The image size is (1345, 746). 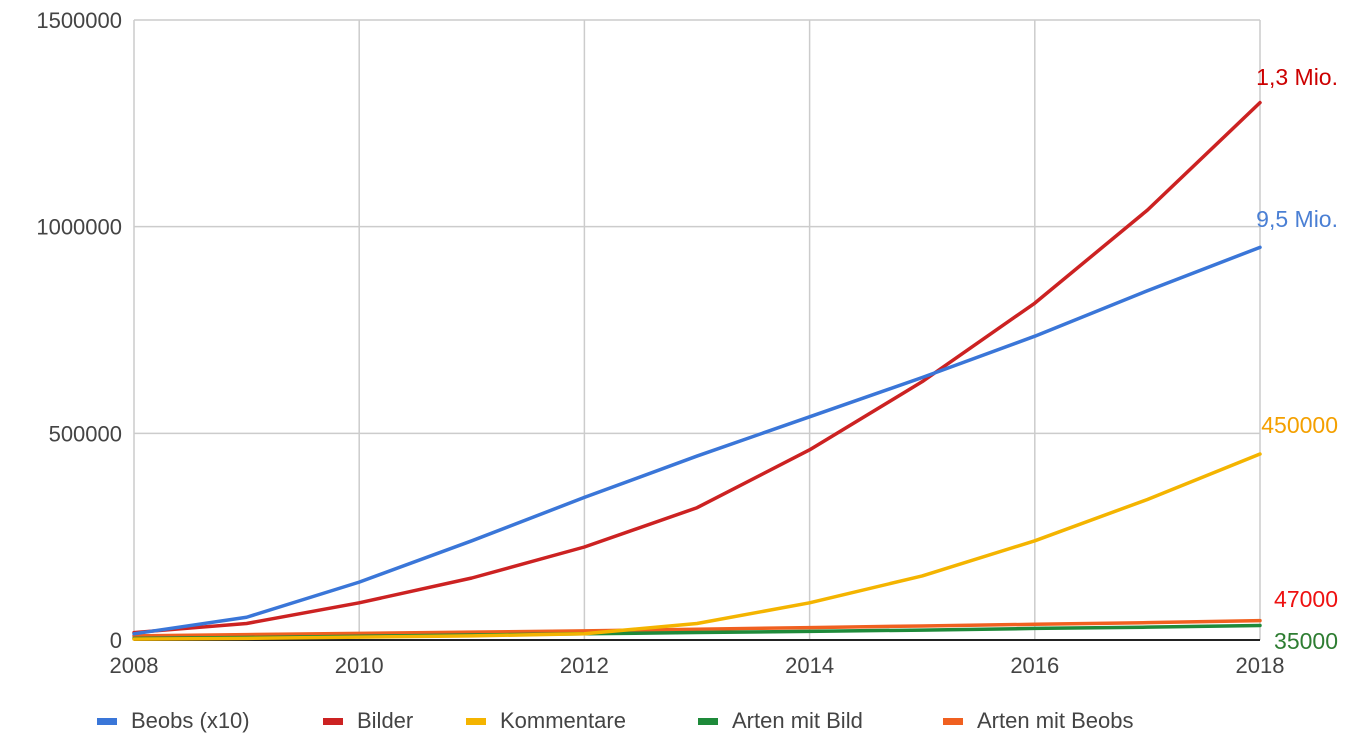 What do you see at coordinates (1299, 425) in the screenshot?
I see `end-value-label: 450000` at bounding box center [1299, 425].